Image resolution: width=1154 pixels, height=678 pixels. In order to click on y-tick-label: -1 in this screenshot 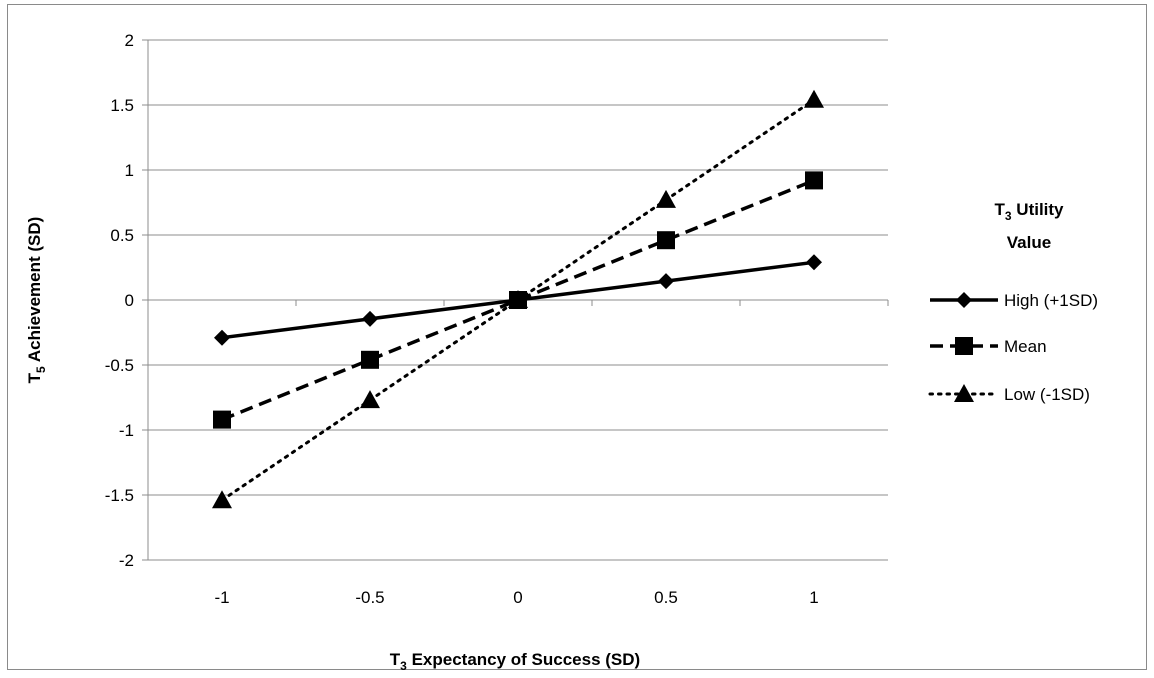, I will do `click(126, 430)`.